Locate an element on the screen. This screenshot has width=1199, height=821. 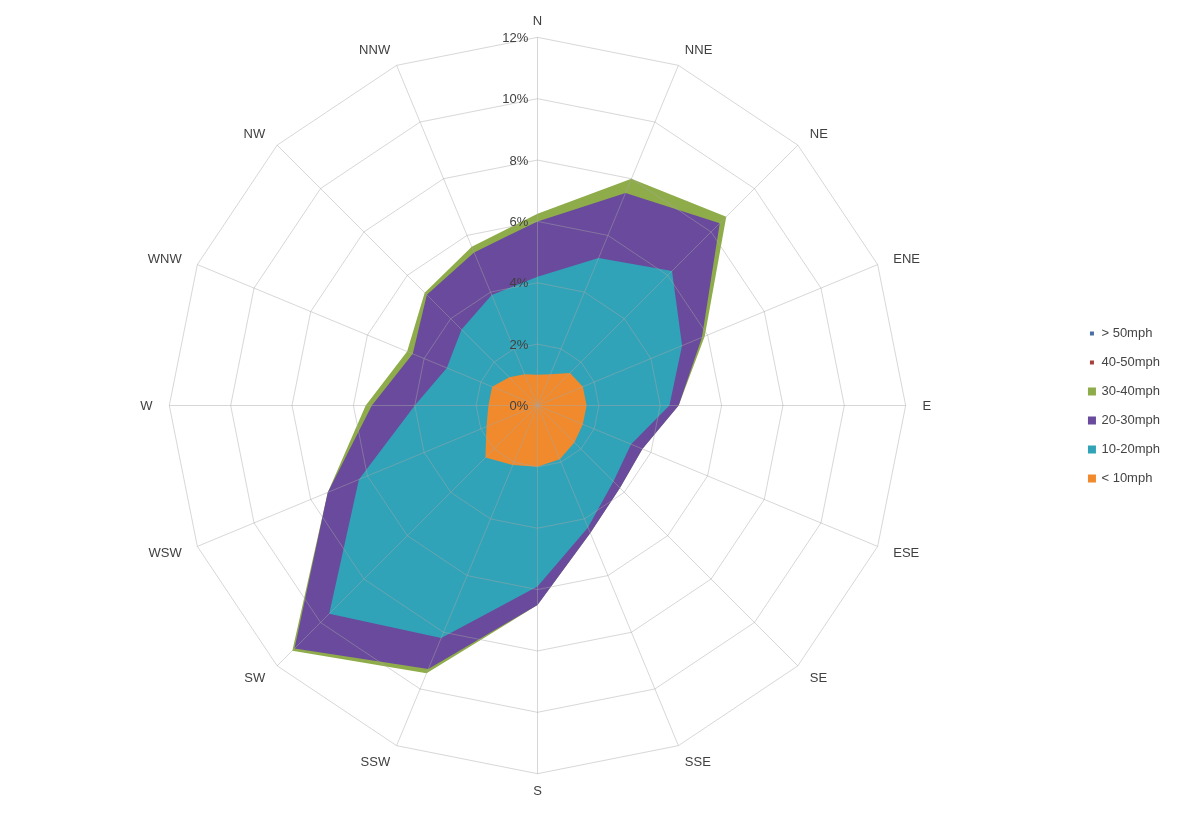
legend-label: 20-30mph is located at coordinates (1130, 419).